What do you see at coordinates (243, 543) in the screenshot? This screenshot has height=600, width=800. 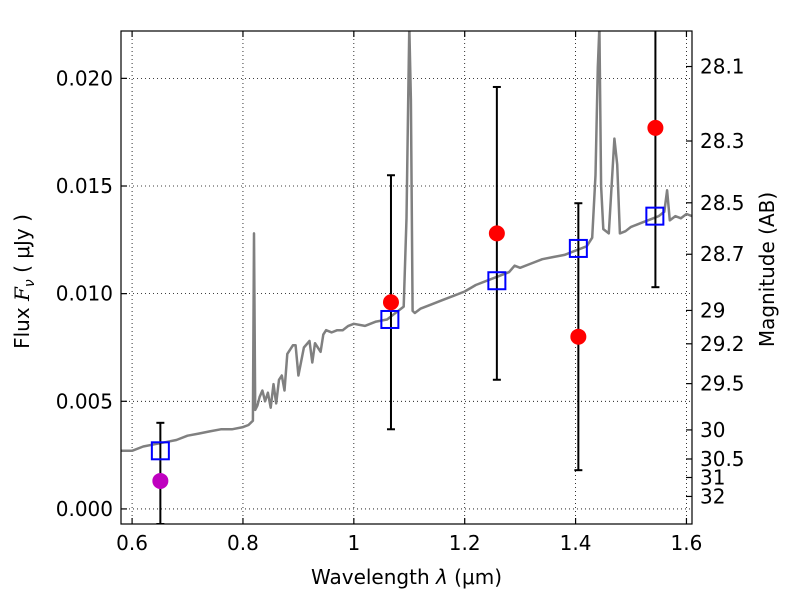 I see `x-tick-label: 0.8` at bounding box center [243, 543].